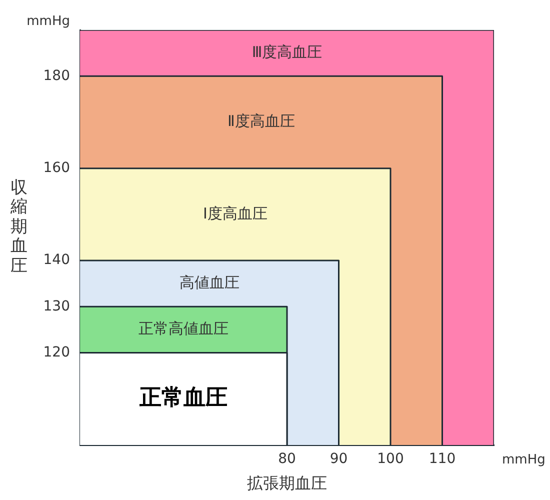 This screenshot has height=500, width=550. Describe the element at coordinates (209, 283) in the screenshot. I see `series-label: 高値血圧` at that location.